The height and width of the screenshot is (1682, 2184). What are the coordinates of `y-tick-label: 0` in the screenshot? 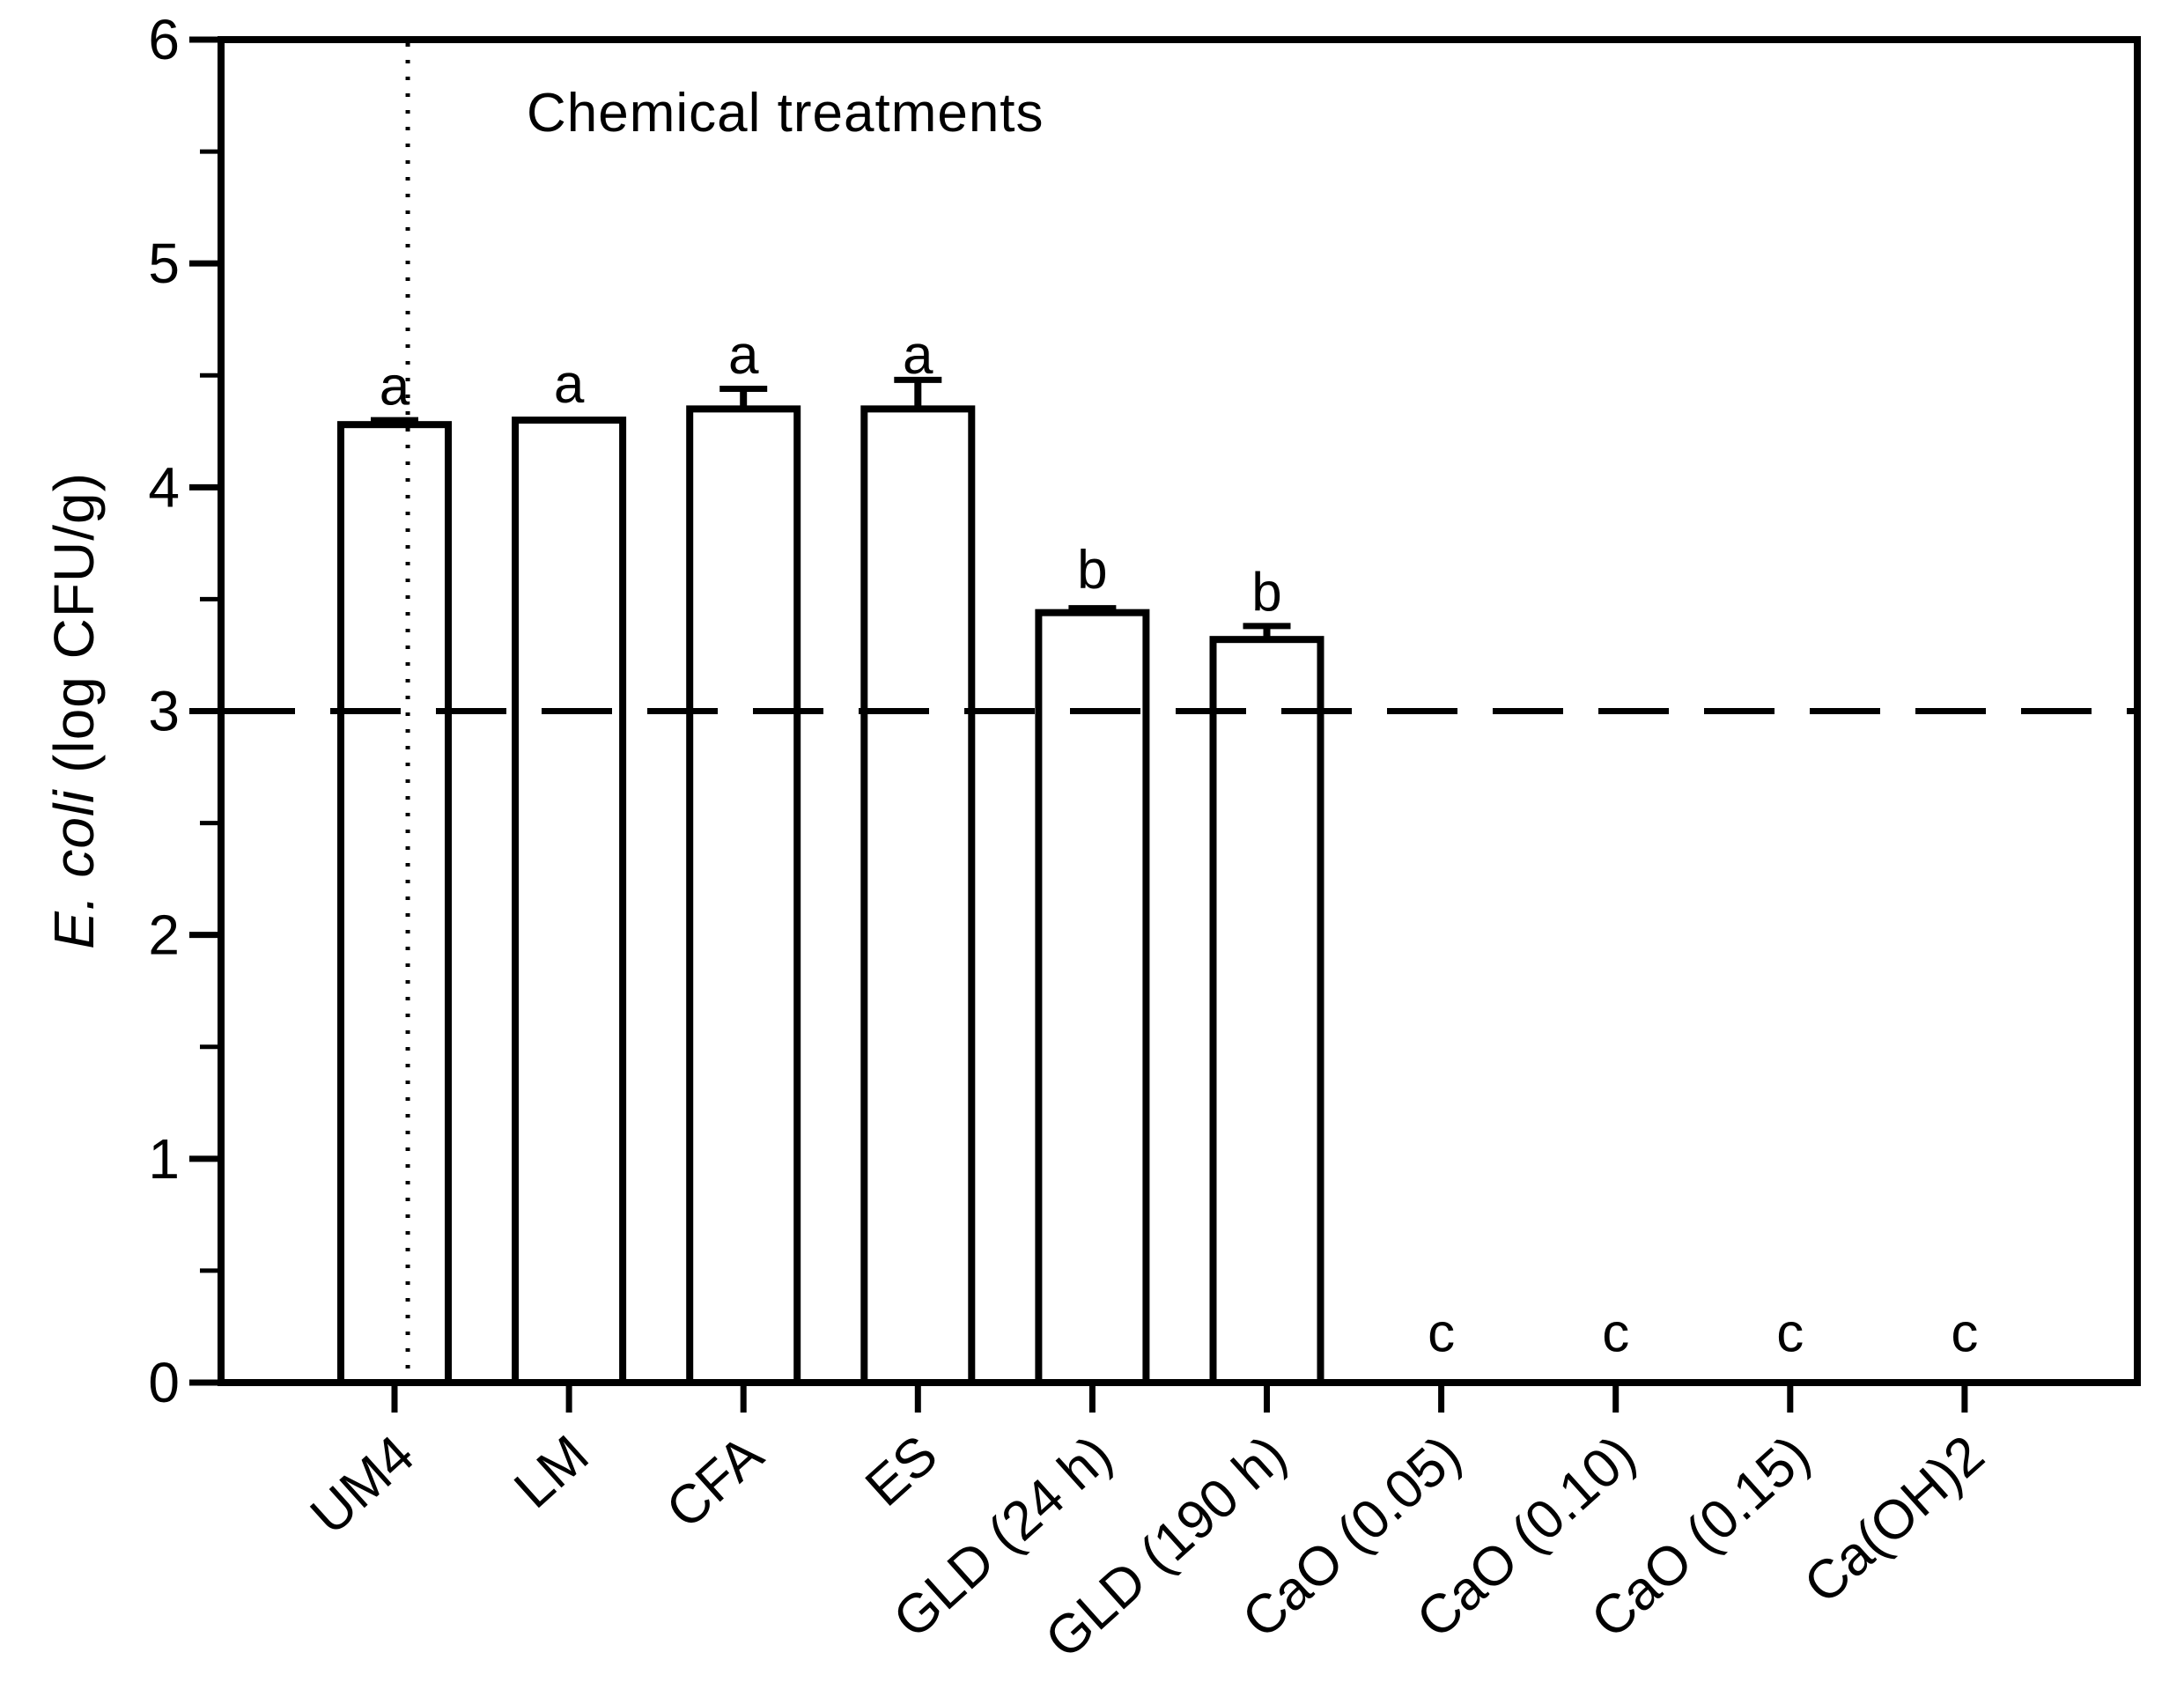 It's located at (164, 1382).